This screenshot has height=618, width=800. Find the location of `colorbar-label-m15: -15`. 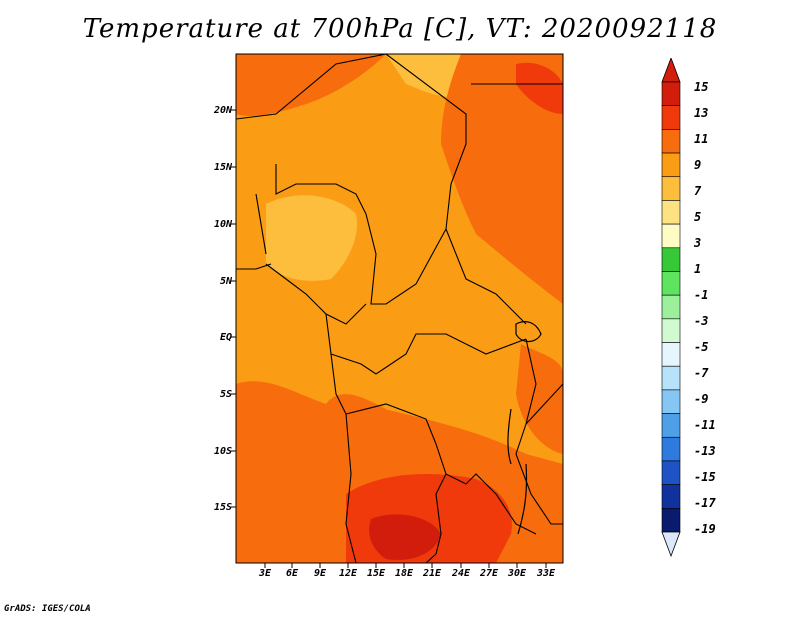

colorbar-label-m15: -15 is located at coordinates (705, 477).